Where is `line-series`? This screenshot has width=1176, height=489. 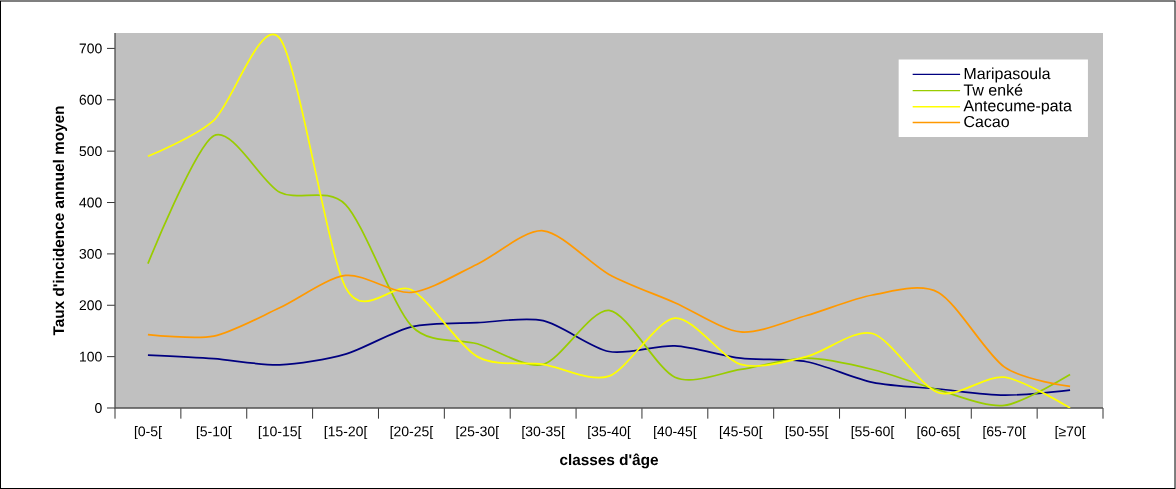
line-series is located at coordinates (609, 357).